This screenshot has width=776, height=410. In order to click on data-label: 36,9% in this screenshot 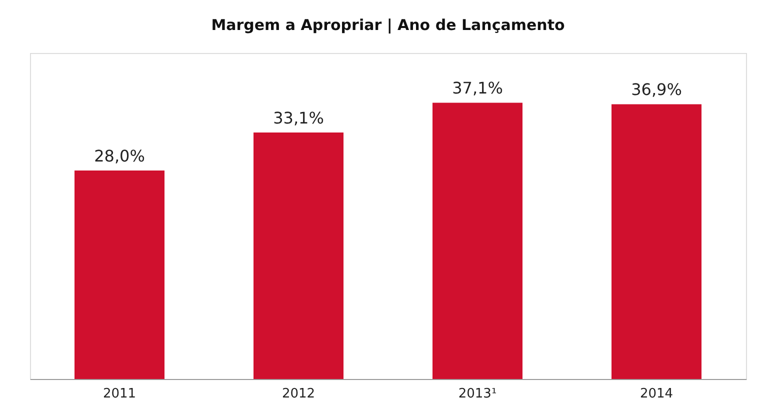, I will do `click(656, 90)`.